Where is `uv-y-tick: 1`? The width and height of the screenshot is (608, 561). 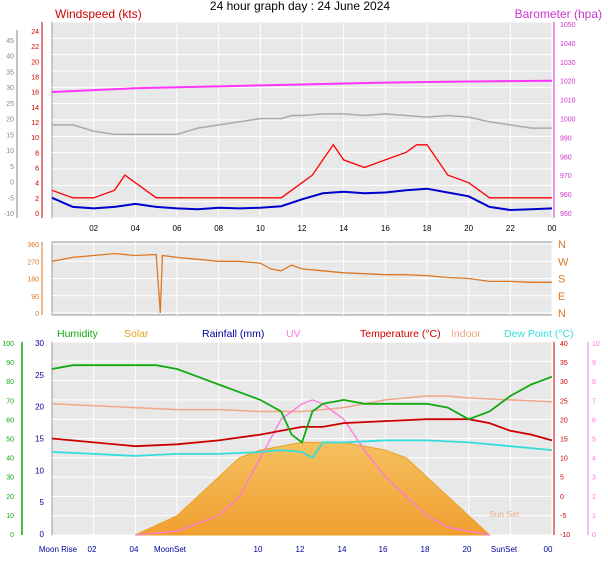
uv-y-tick: 1 is located at coordinates (594, 516).